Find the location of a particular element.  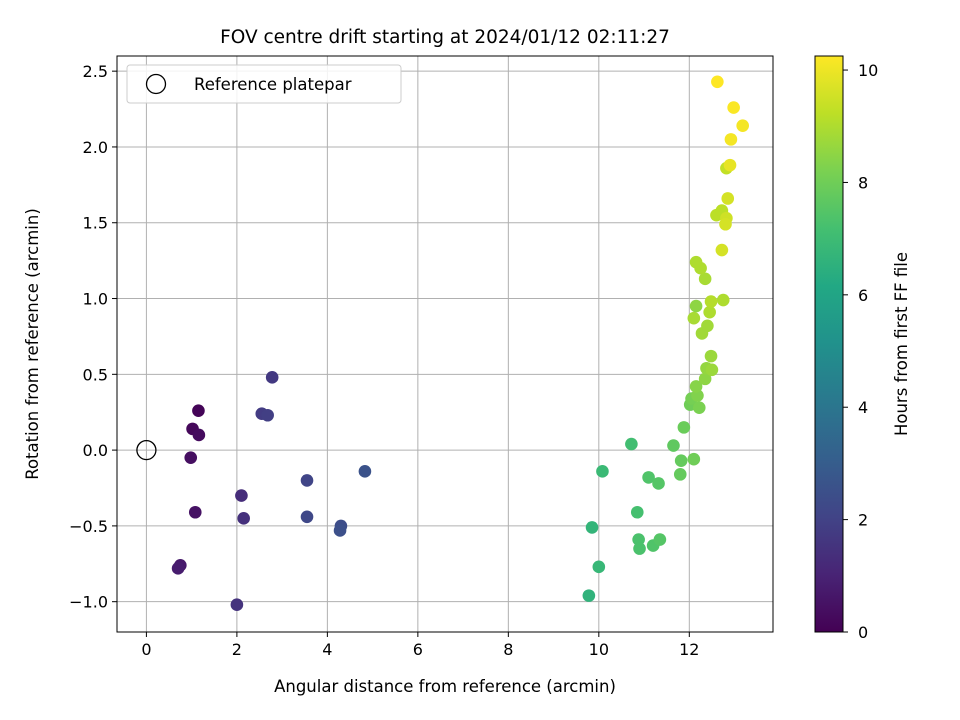

y-tick-label: 1.0 is located at coordinates (95, 299).